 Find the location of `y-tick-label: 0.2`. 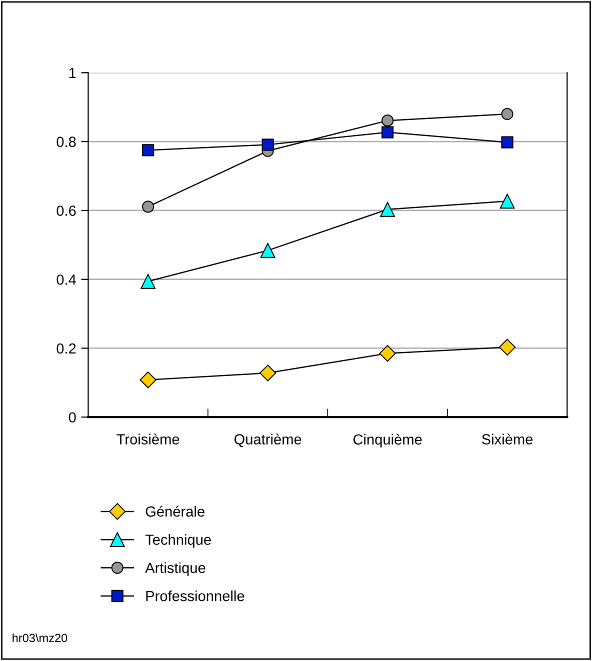

y-tick-label: 0.2 is located at coordinates (66, 348).